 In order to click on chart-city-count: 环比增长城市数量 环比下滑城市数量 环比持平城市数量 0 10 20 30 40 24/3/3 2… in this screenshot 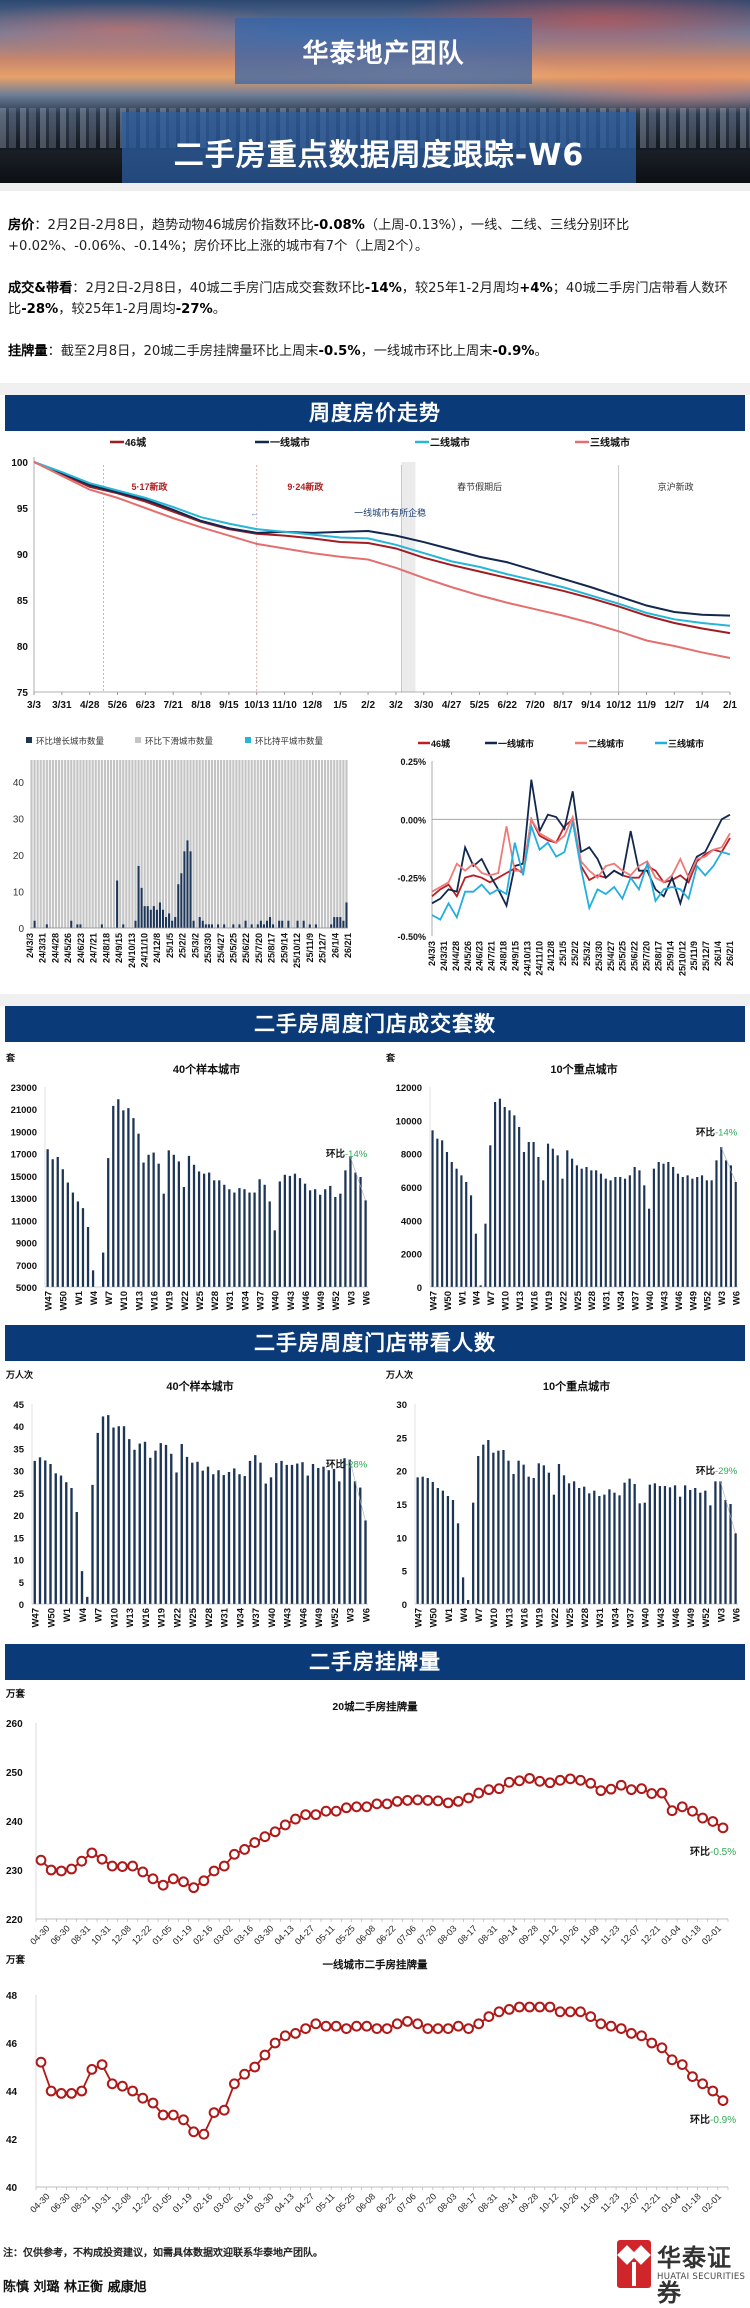, I will do `click(190, 845)`.